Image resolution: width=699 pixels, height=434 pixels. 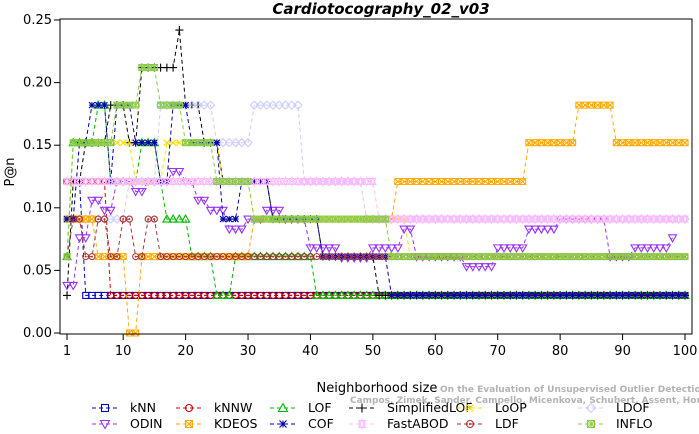 I want to click on x-tick-label: 90, so click(x=622, y=351).